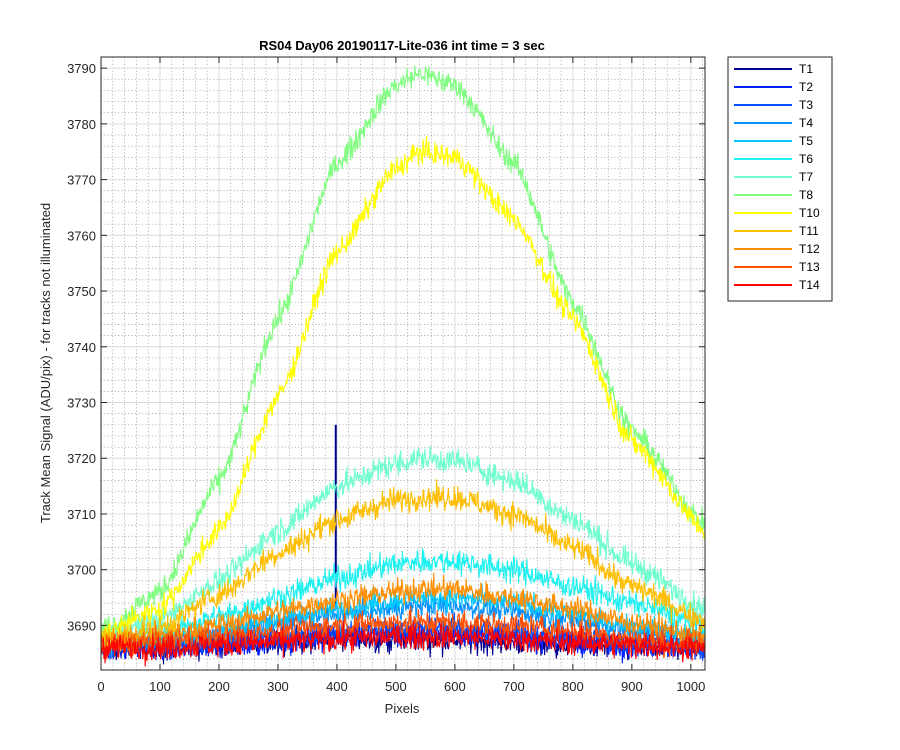 The height and width of the screenshot is (750, 900). I want to click on legend-label-t6: T6, so click(806, 159).